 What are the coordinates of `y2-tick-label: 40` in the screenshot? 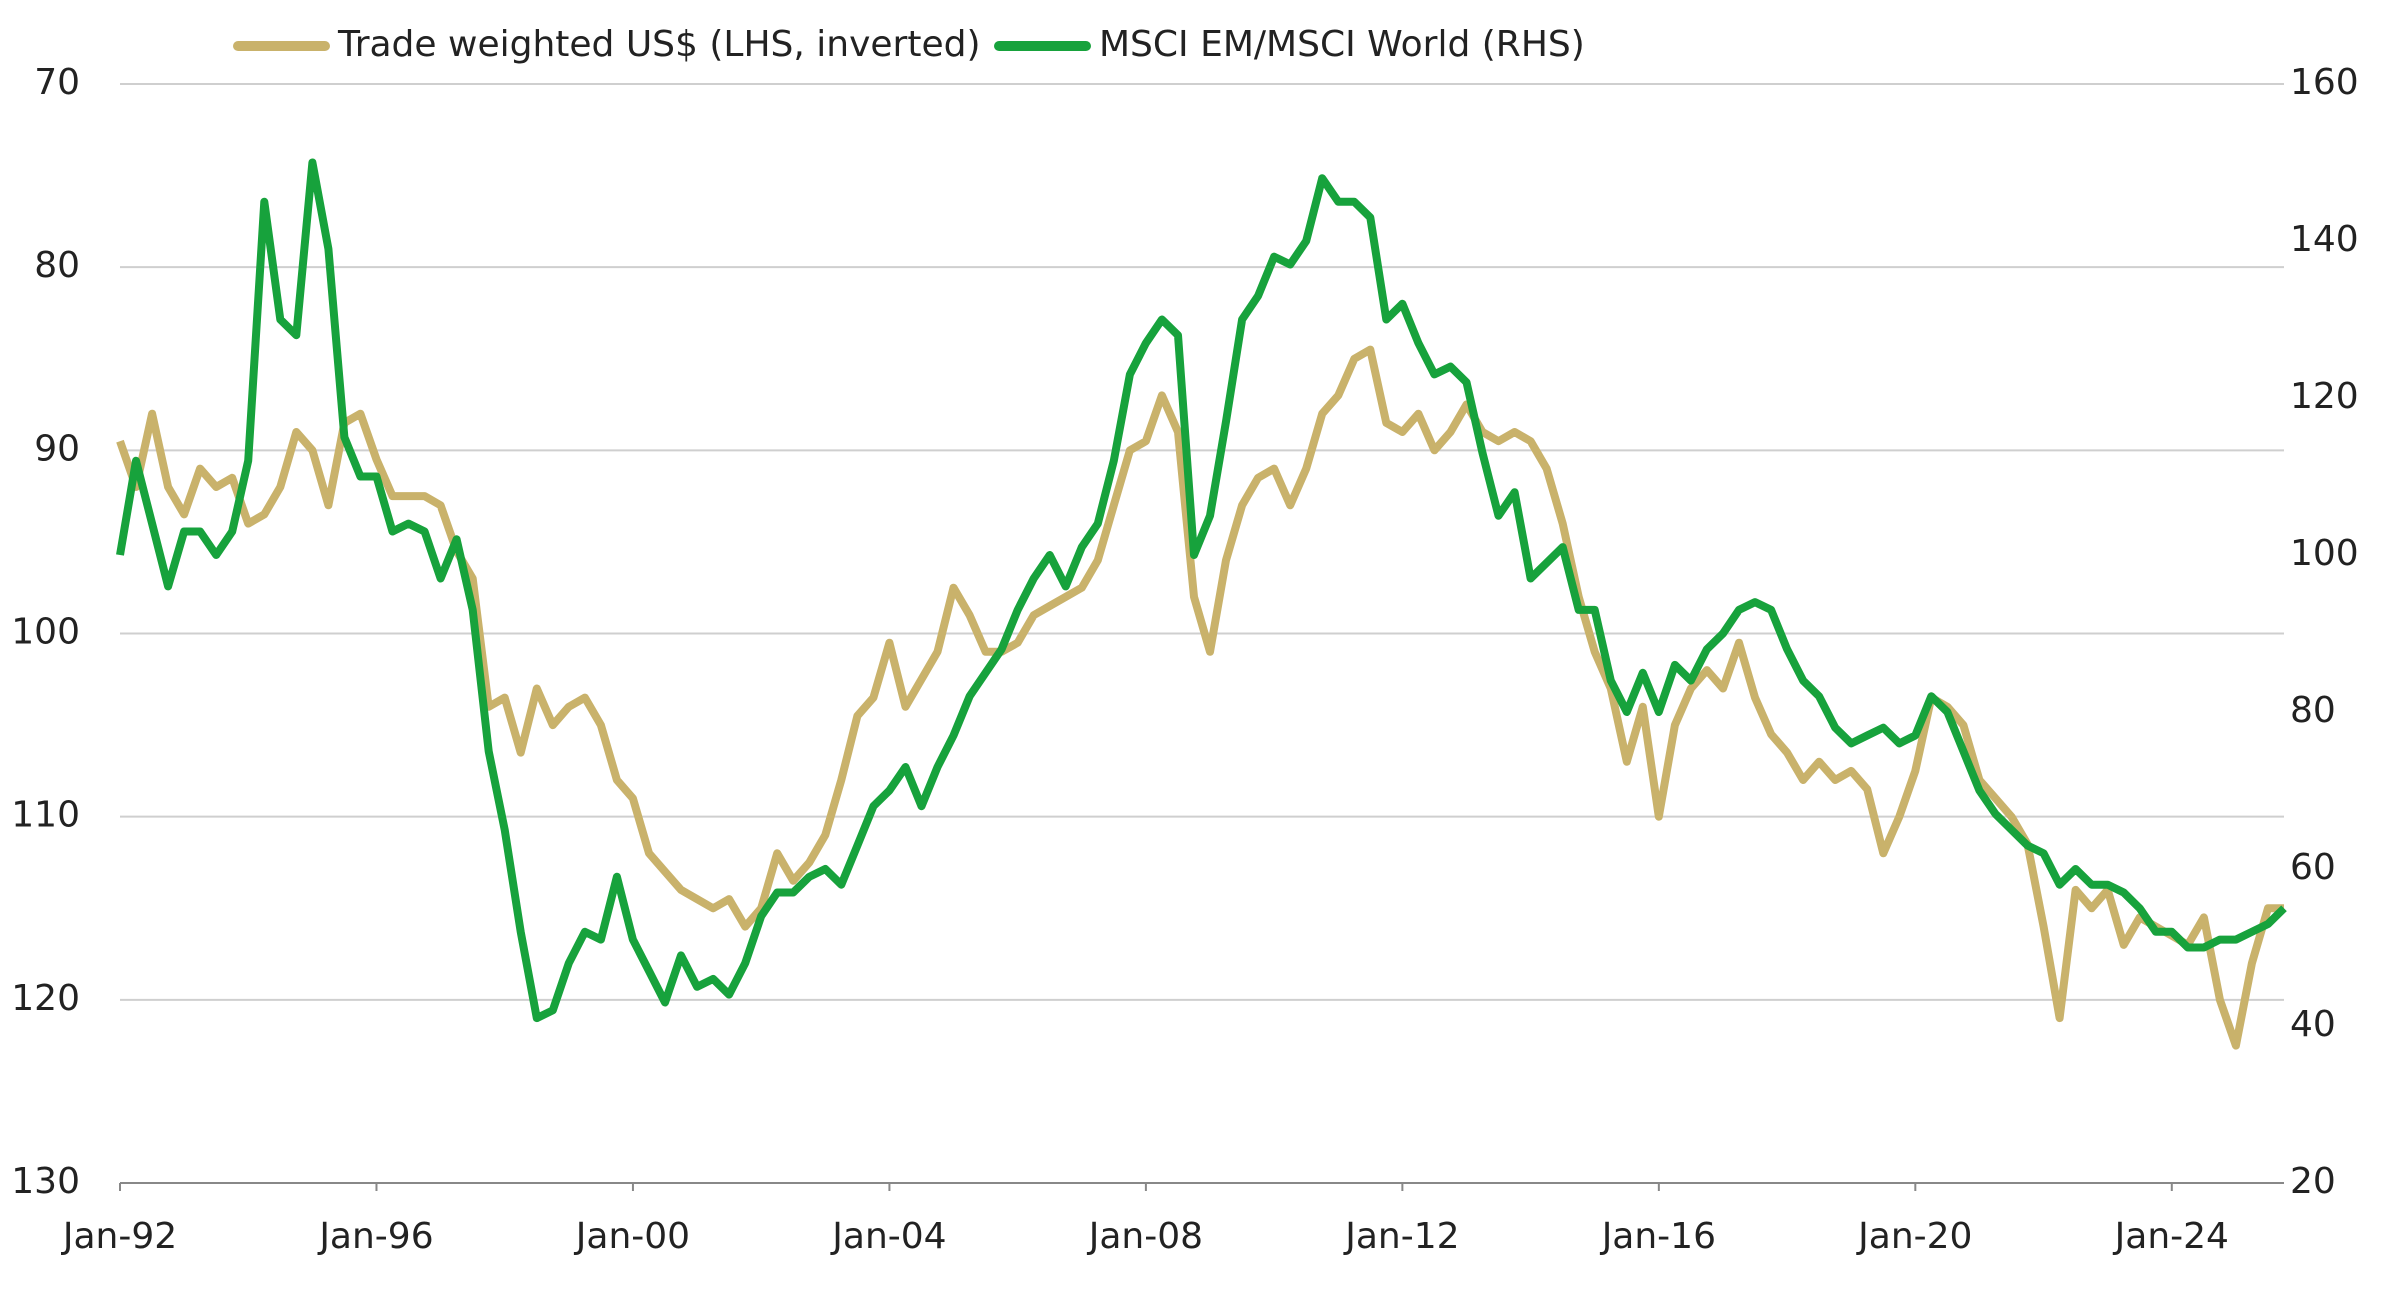 It's located at (2313, 1024).